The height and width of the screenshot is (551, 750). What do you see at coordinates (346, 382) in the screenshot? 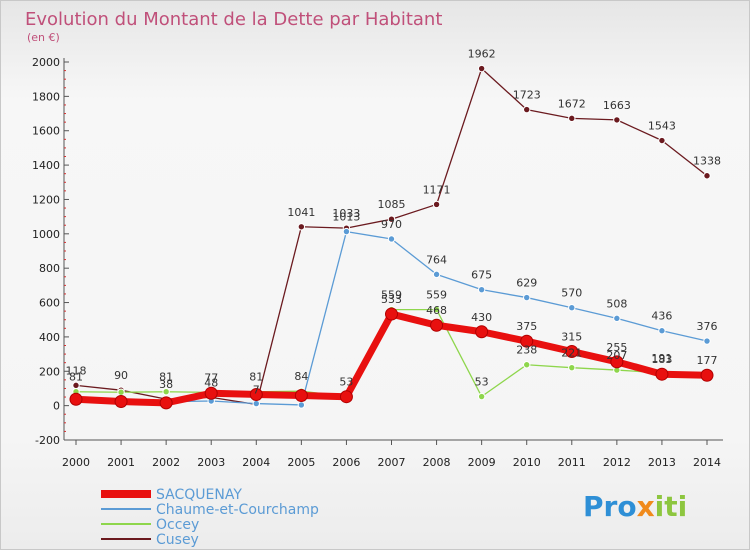
I see `data-label: 53` at bounding box center [346, 382].